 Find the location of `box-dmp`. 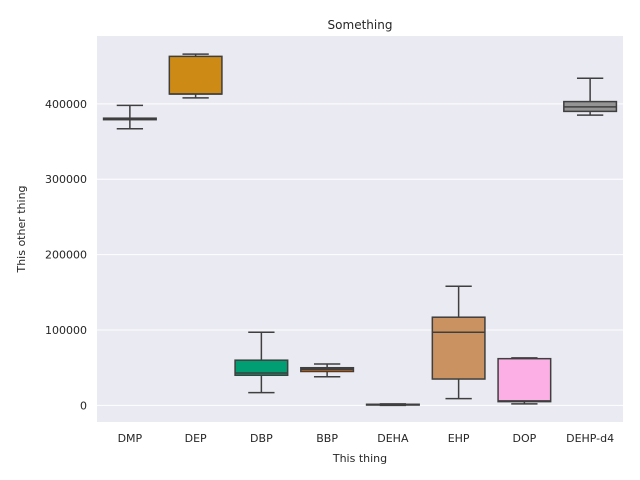

box-dmp is located at coordinates (129, 117).